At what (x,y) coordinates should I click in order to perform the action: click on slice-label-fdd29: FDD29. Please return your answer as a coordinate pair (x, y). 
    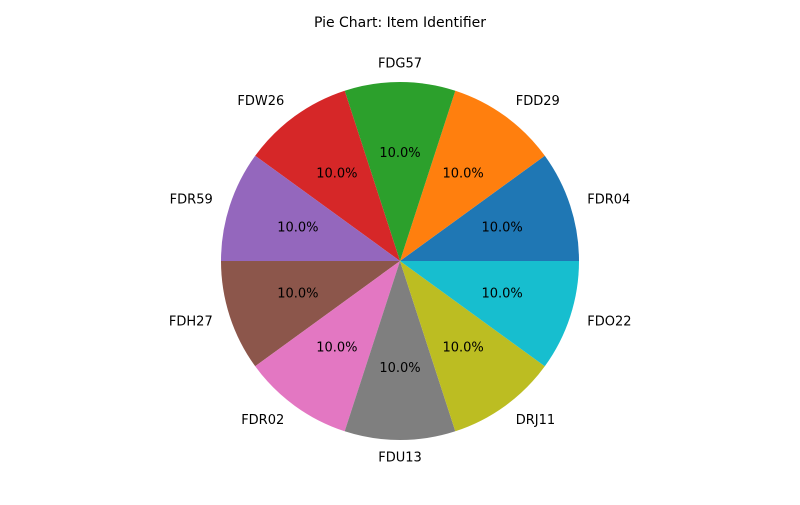
    Looking at the image, I should click on (538, 101).